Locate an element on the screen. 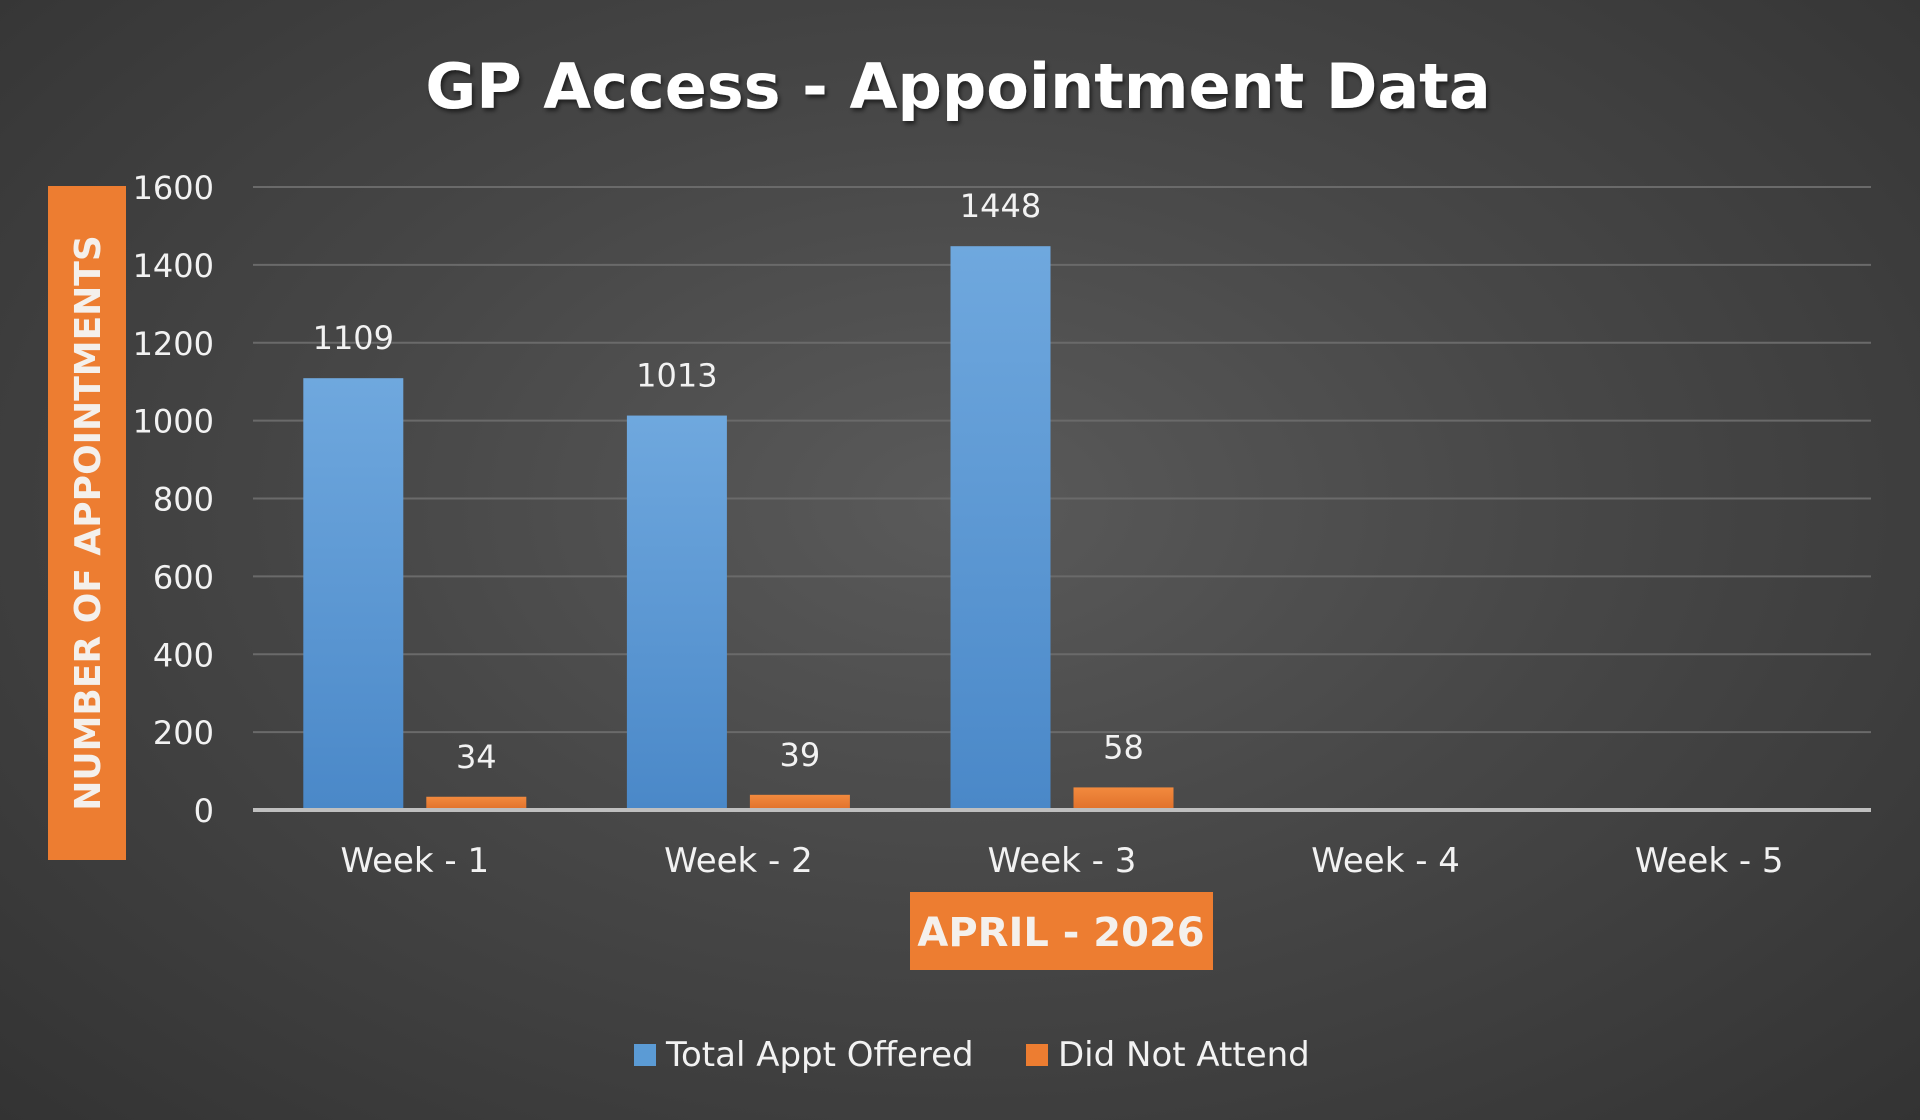 The height and width of the screenshot is (1120, 1920). x-tick-labels: Week - 1 Week - 2 Week - 3 Week - 4 Week - 5 is located at coordinates (1061, 861).